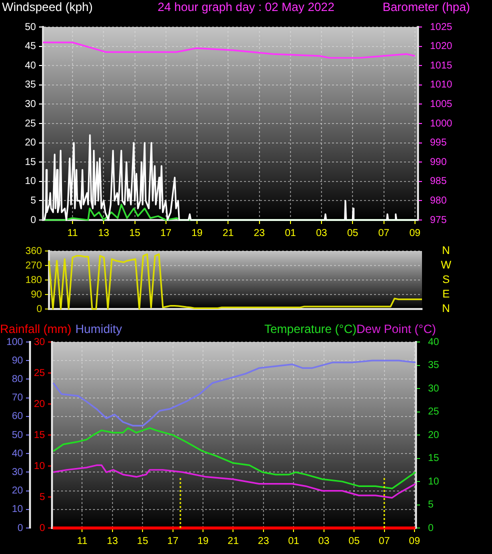 The image size is (492, 554). What do you see at coordinates (439, 162) in the screenshot?
I see `y2-tick-label: 990` at bounding box center [439, 162].